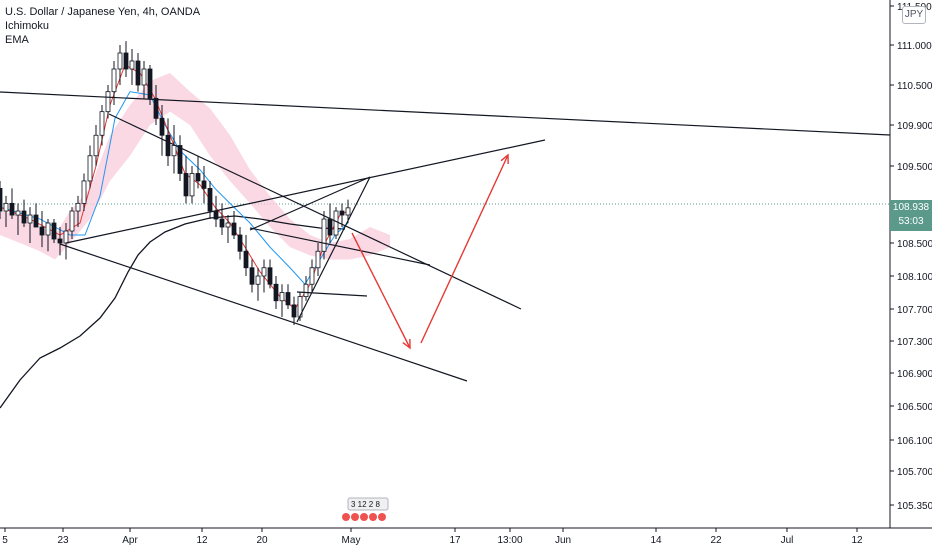  Describe the element at coordinates (911, 207) in the screenshot. I see `last-price-value: 108.938` at that location.